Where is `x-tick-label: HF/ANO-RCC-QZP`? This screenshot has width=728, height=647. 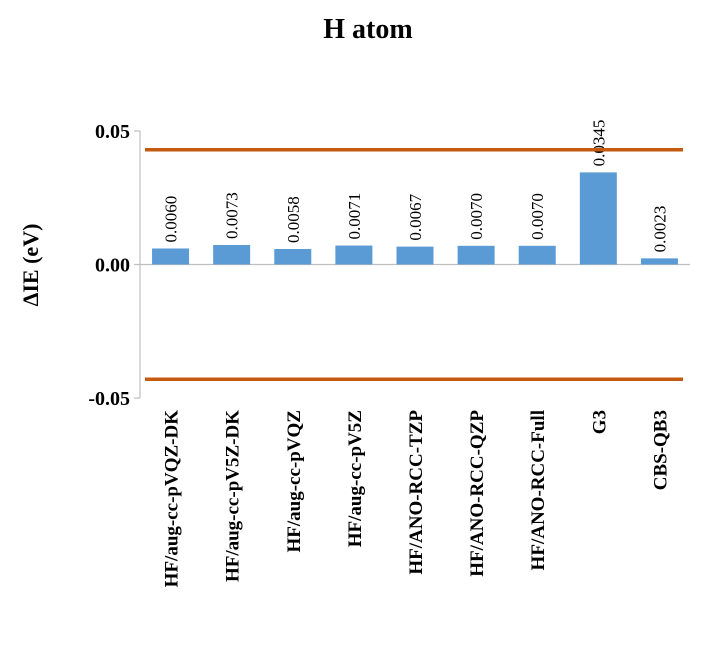 x-tick-label: HF/ANO-RCC-QZP is located at coordinates (477, 493).